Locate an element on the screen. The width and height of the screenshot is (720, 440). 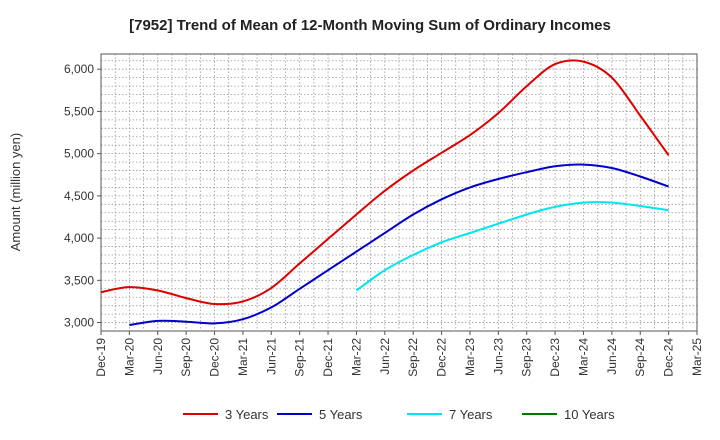
x-tick-label: Dec-21 is located at coordinates (328, 357).